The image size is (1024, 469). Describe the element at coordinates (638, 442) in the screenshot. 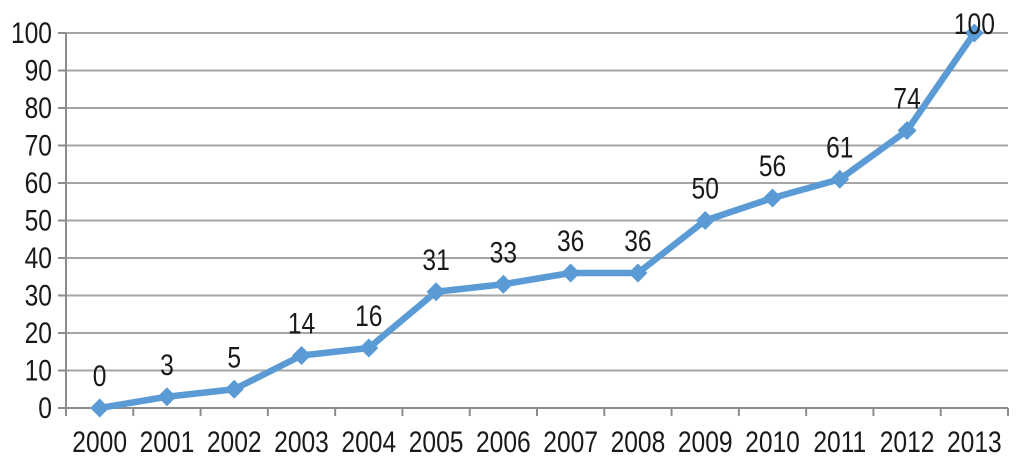

I see `x-tick-label: 2008` at that location.